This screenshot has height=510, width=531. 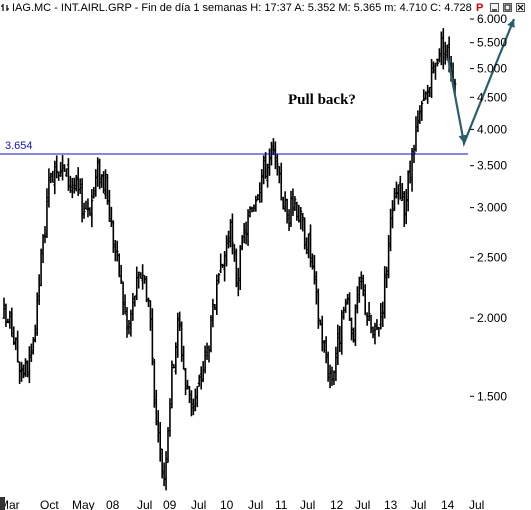 I want to click on maximize-button, so click(x=507, y=7).